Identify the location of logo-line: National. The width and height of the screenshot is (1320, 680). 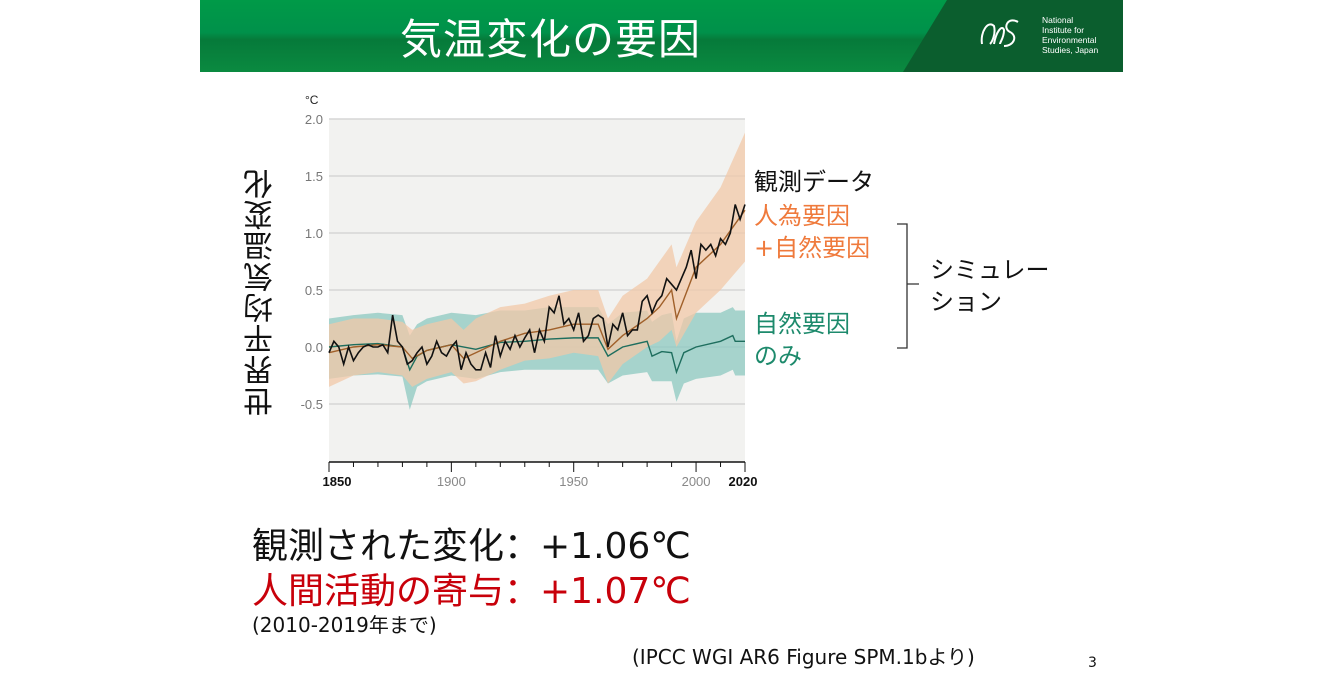
(1058, 20).